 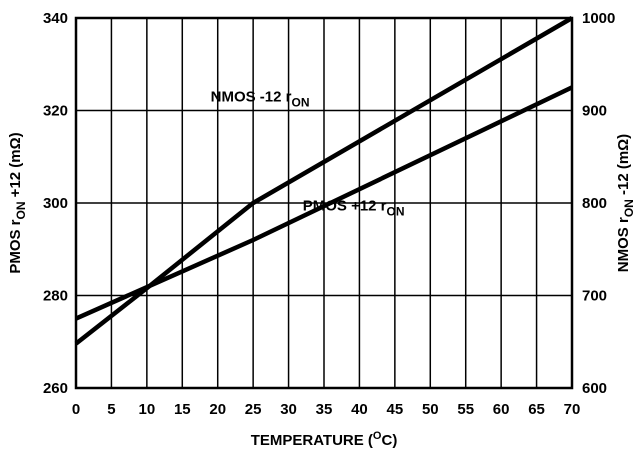 What do you see at coordinates (324, 409) in the screenshot?
I see `x-tick-label: 35` at bounding box center [324, 409].